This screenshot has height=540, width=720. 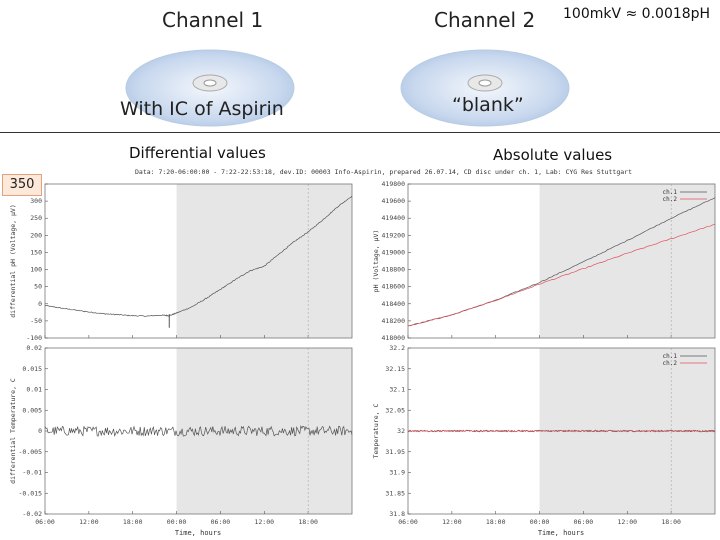 I want to click on abs-ph-ytick-label: 419400, so click(x=394, y=218).